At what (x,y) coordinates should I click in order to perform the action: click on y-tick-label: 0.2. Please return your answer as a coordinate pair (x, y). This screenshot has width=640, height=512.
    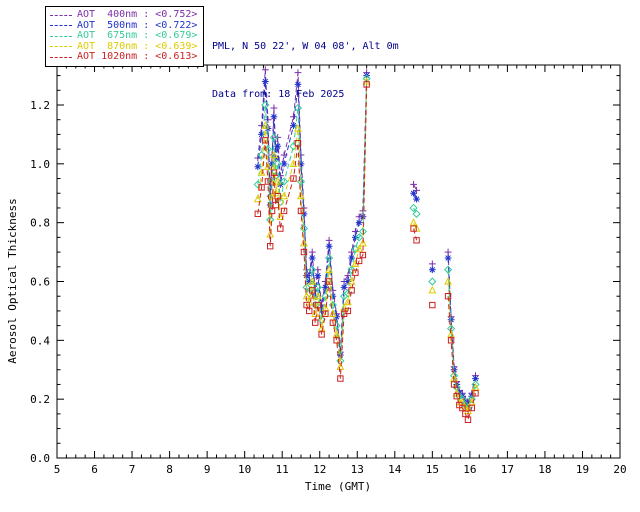
    Looking at the image, I should click on (40, 399).